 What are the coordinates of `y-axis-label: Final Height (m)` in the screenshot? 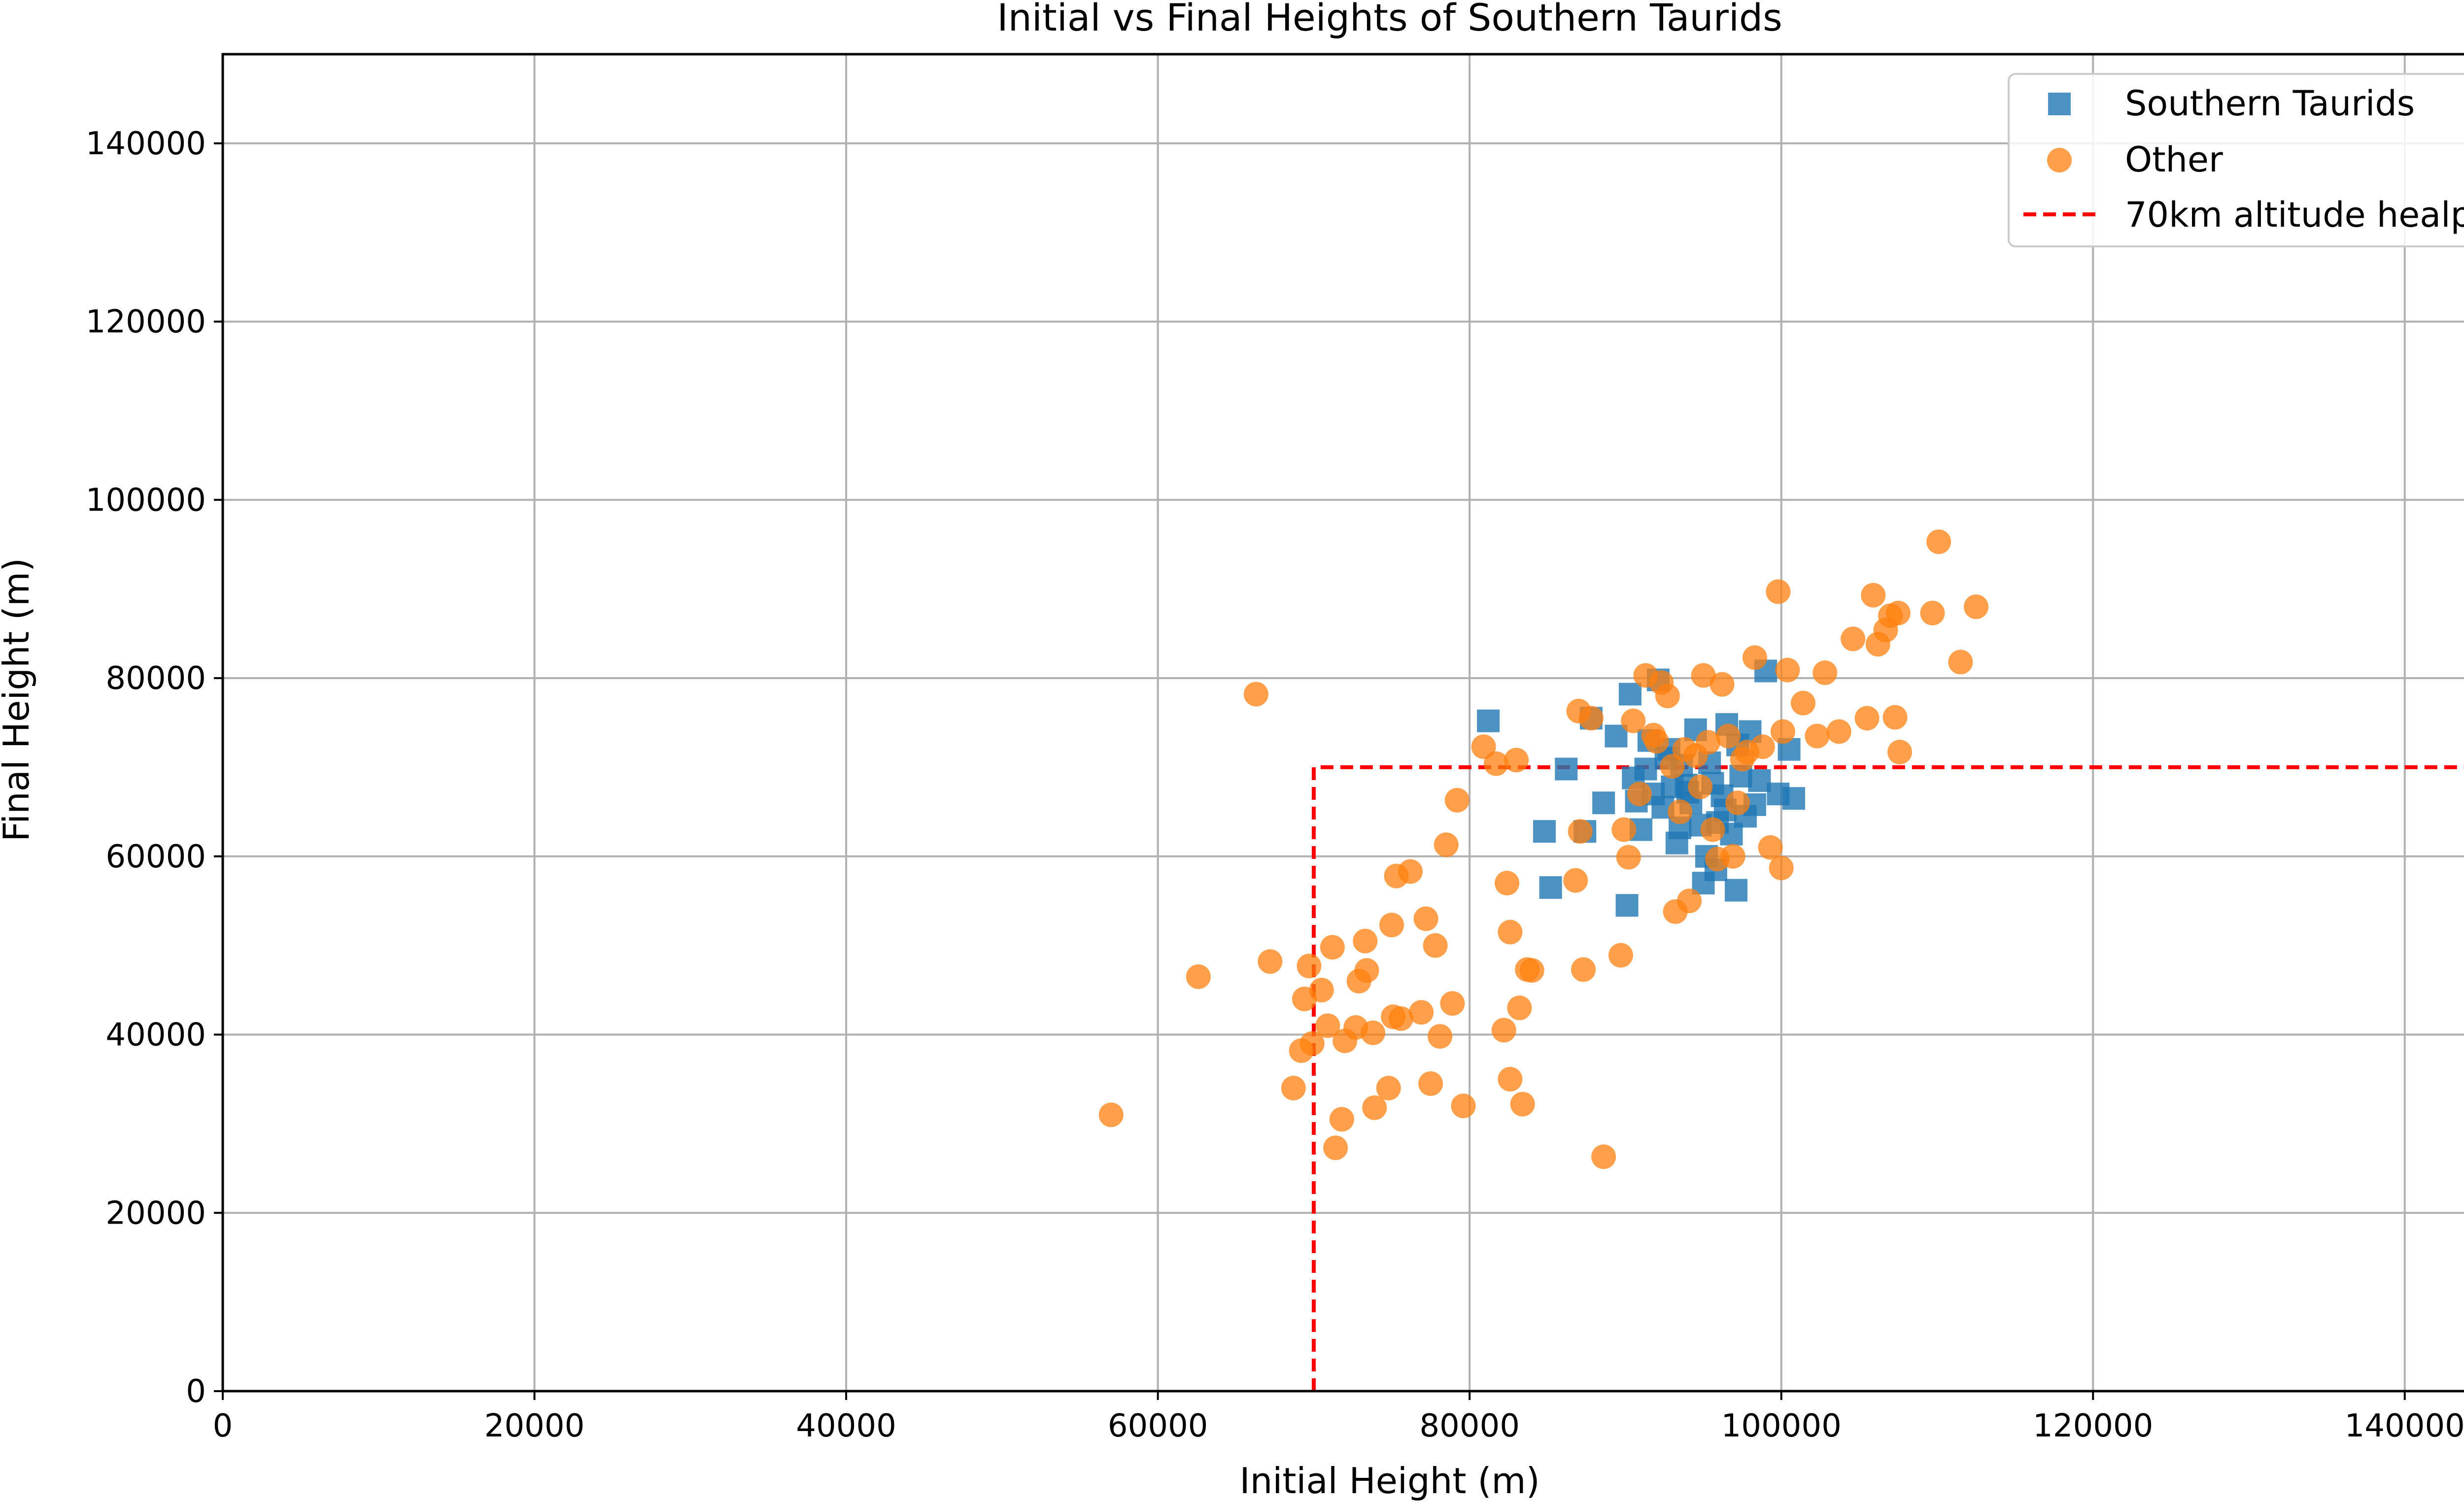 It's located at (18, 700).